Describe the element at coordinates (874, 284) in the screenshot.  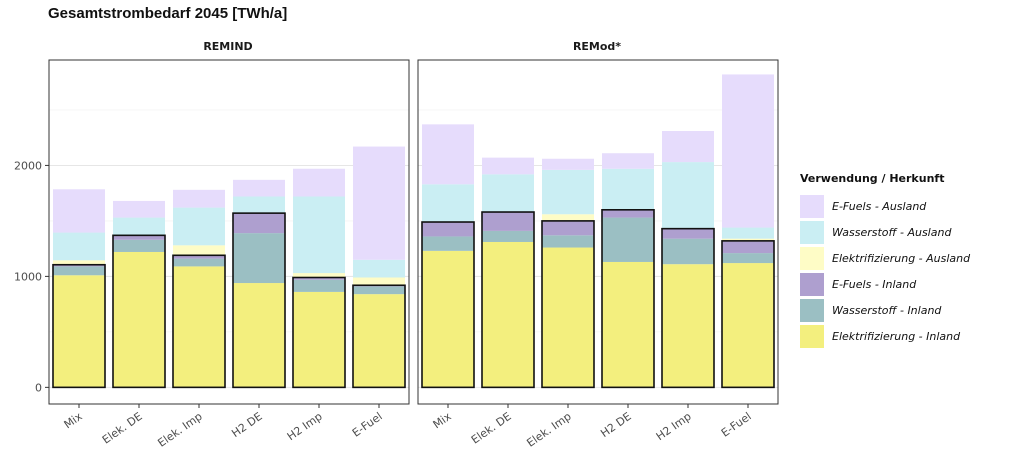
I see `legend-label: E-Fuels - Inland` at that location.